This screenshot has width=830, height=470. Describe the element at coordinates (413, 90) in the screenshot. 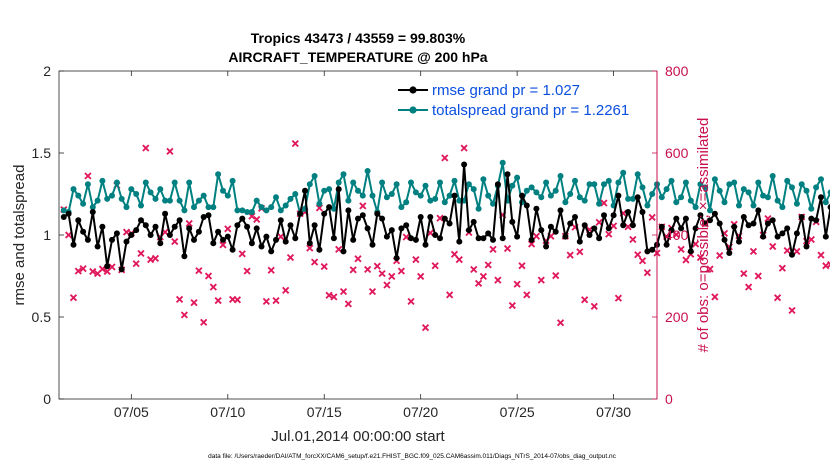

I see `legend-rmse-marker` at that location.